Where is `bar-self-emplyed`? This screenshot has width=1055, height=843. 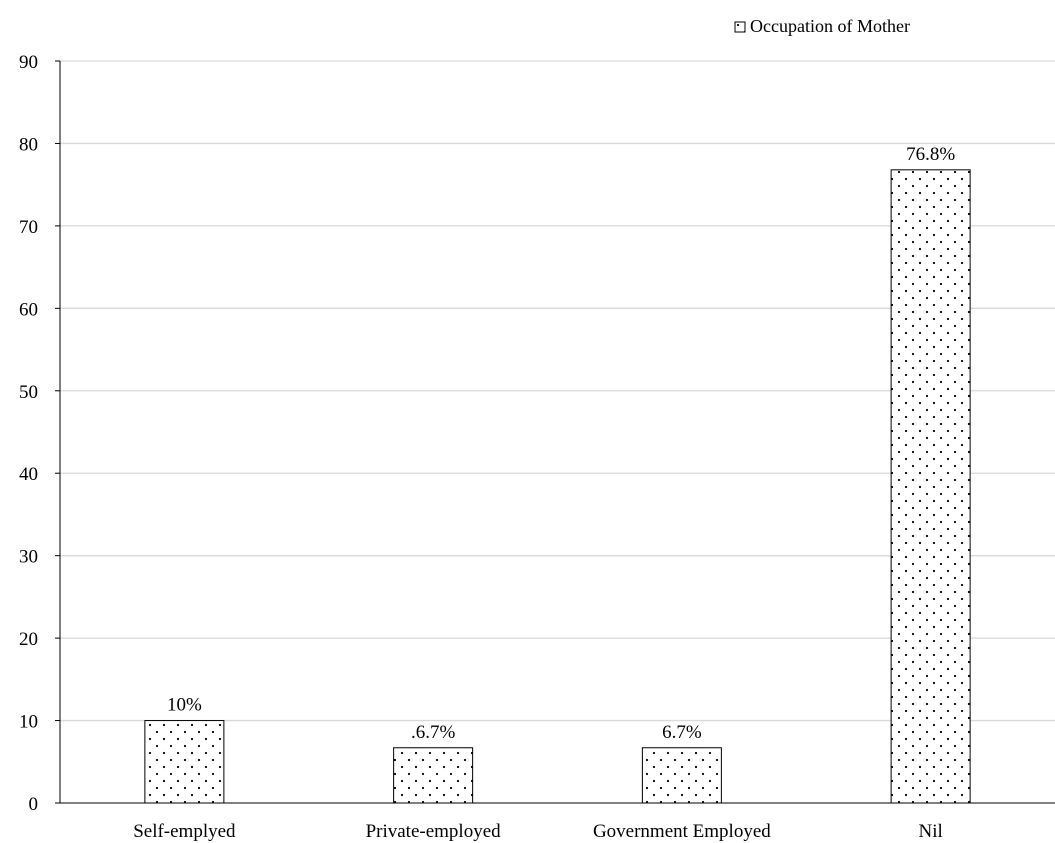 bar-self-emplyed is located at coordinates (184, 762).